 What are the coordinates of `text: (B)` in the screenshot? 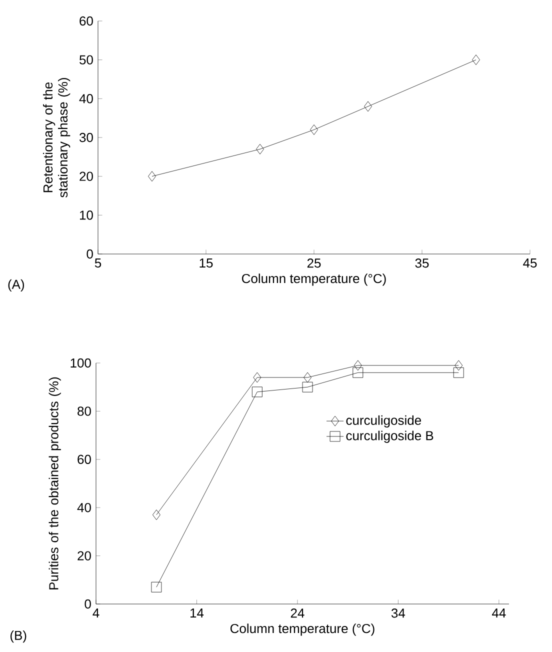 It's located at (18, 636).